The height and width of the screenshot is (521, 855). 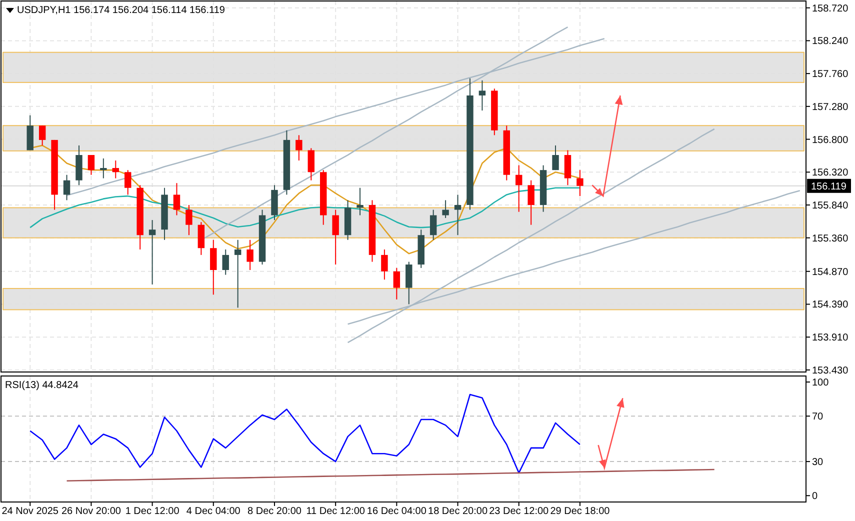 What do you see at coordinates (829, 186) in the screenshot?
I see `ref-line-label: 156.119` at bounding box center [829, 186].